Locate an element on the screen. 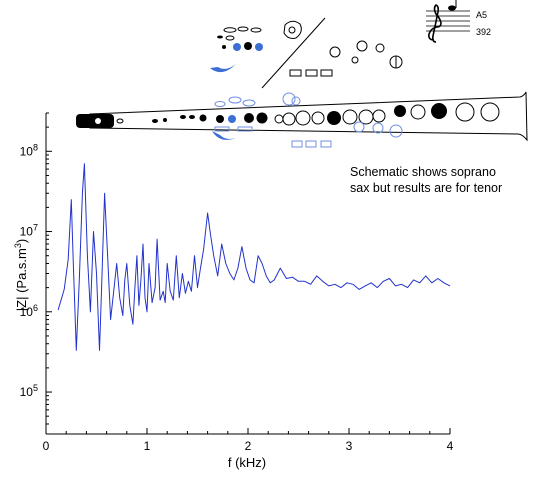  annotation-line-2: sax but results are for tenor is located at coordinates (426, 188).